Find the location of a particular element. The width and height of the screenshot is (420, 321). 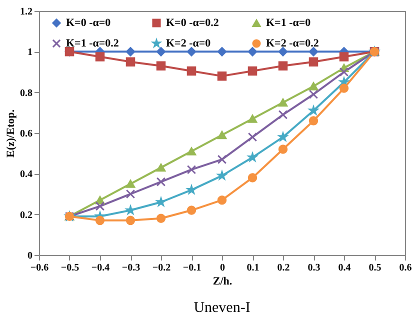

x-axis-title: Z/h. is located at coordinates (222, 282).